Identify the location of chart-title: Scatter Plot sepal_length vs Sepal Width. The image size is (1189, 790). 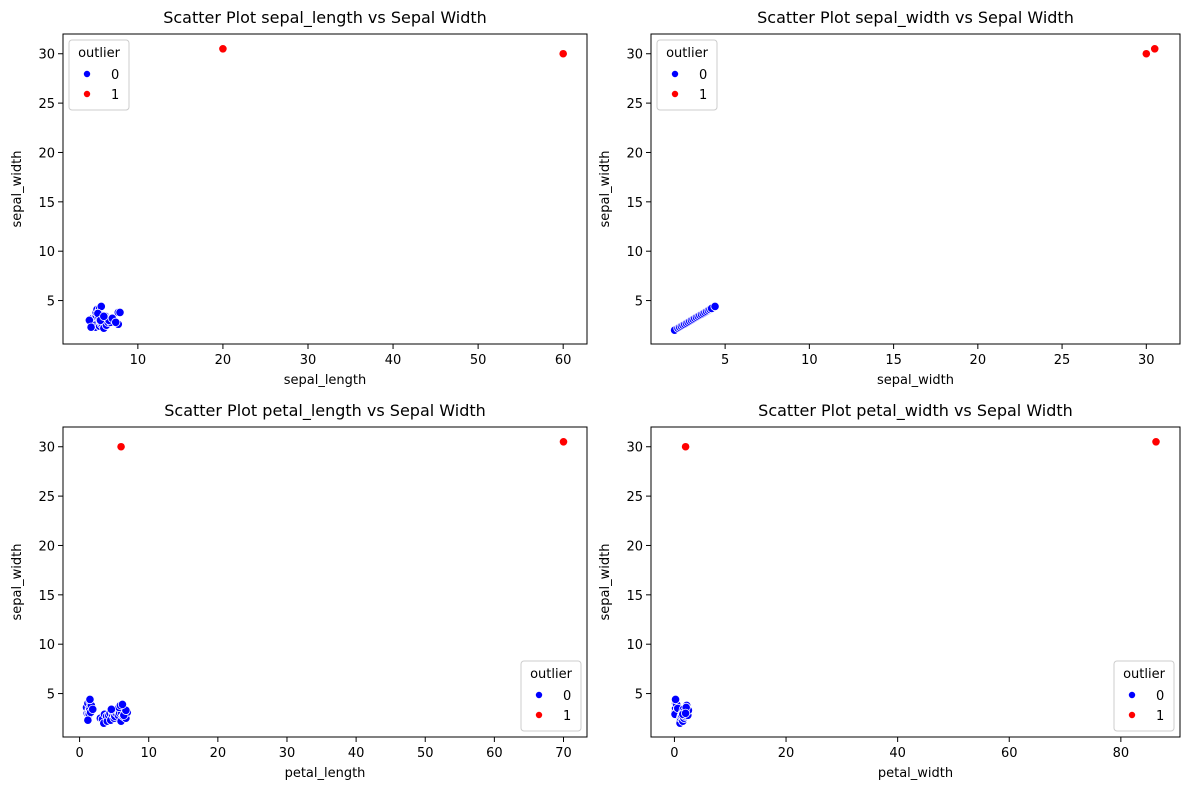
(325, 18).